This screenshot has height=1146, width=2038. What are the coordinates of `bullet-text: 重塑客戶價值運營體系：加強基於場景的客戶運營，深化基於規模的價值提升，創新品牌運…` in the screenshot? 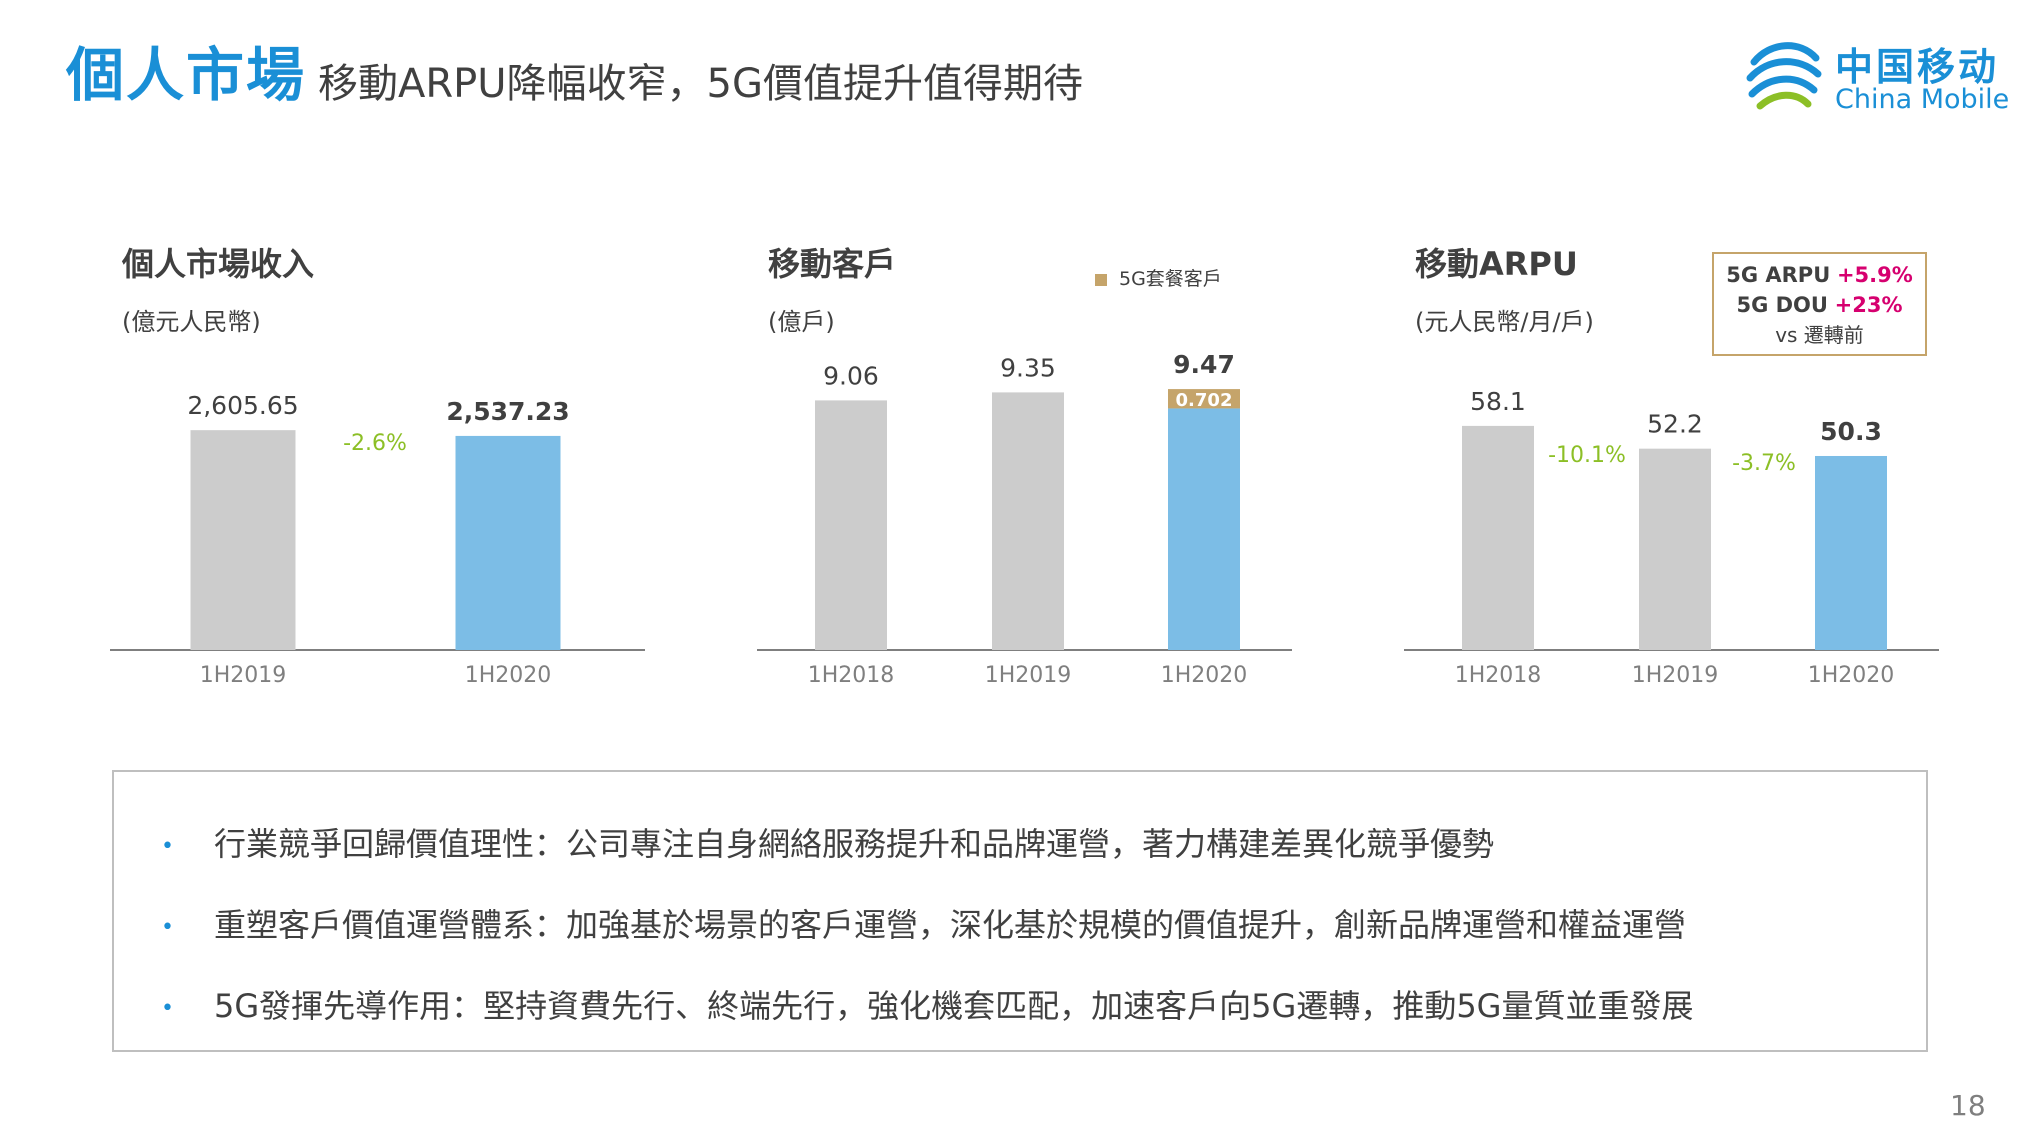 It's located at (950, 925).